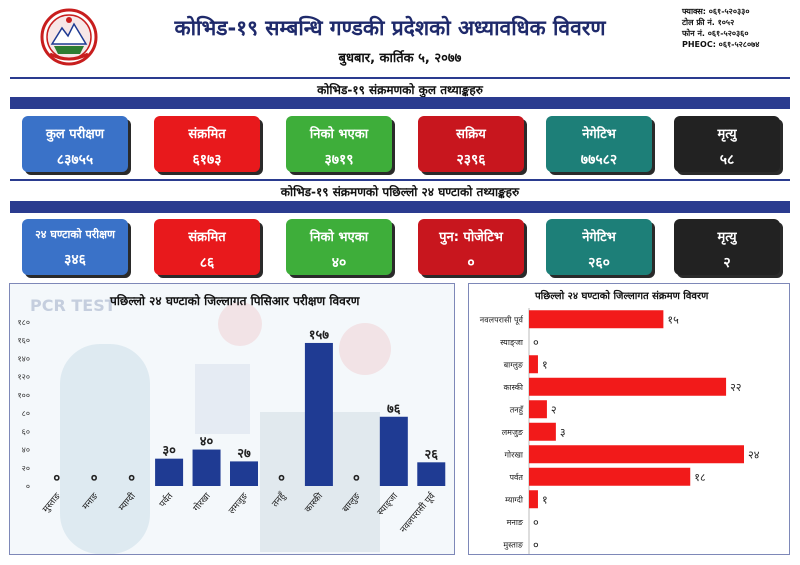 This screenshot has width=800, height=565. Describe the element at coordinates (207, 263) in the screenshot. I see `card-value: ८६` at that location.